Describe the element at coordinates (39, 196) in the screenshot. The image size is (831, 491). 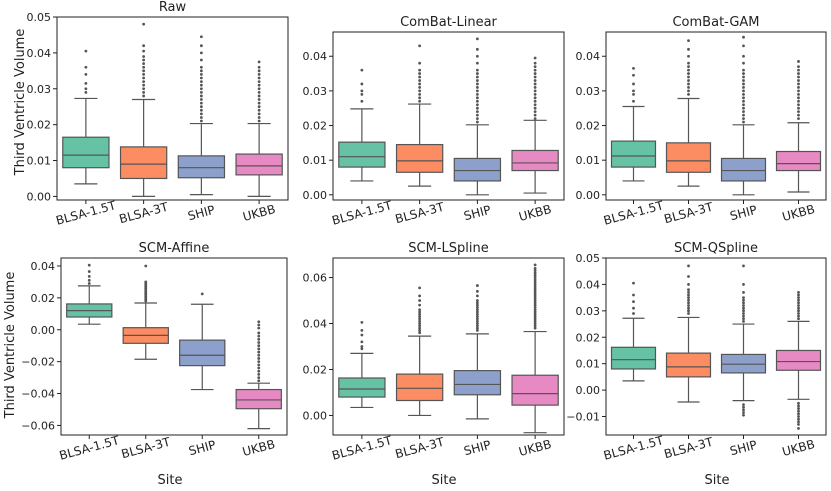
I see `y-tick-label: 0.00` at that location.